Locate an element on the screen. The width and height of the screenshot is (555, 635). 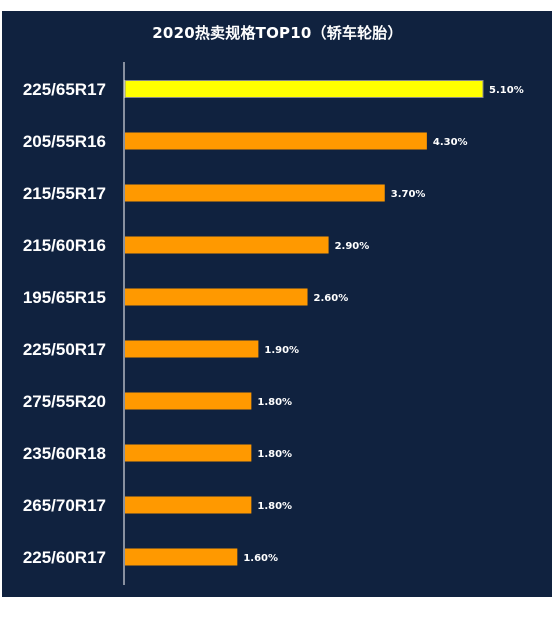
chart-title: 2020热卖规格TOP10（轿车轮胎） is located at coordinates (277, 33).